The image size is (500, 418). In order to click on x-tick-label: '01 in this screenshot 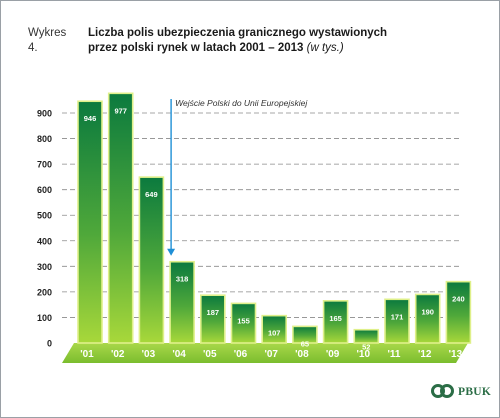, I will do `click(87, 354)`.